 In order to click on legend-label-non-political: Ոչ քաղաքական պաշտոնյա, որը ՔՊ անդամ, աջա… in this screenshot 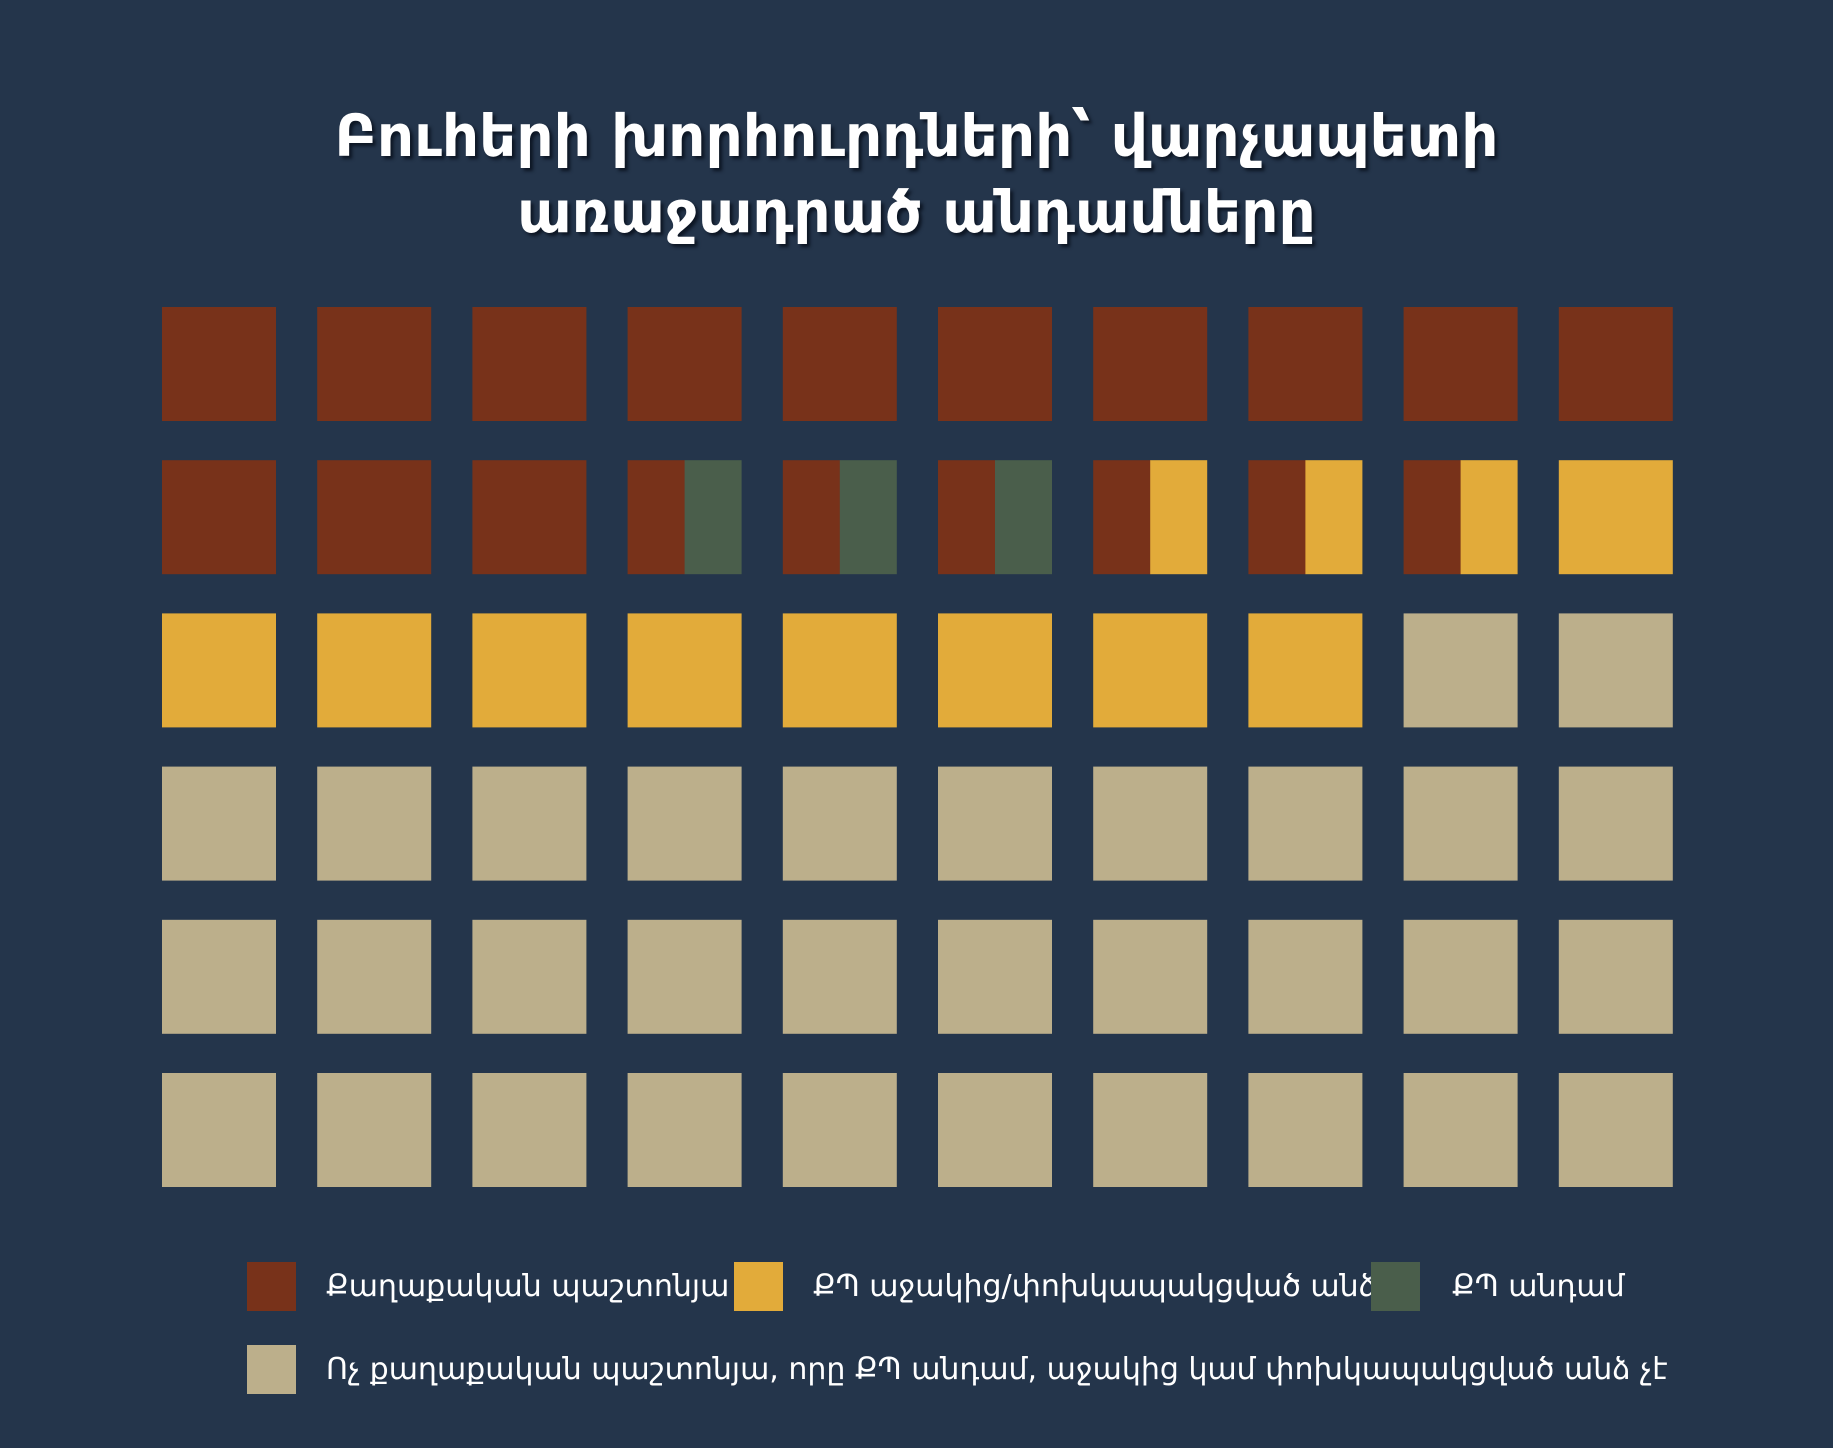, I will do `click(997, 1369)`.